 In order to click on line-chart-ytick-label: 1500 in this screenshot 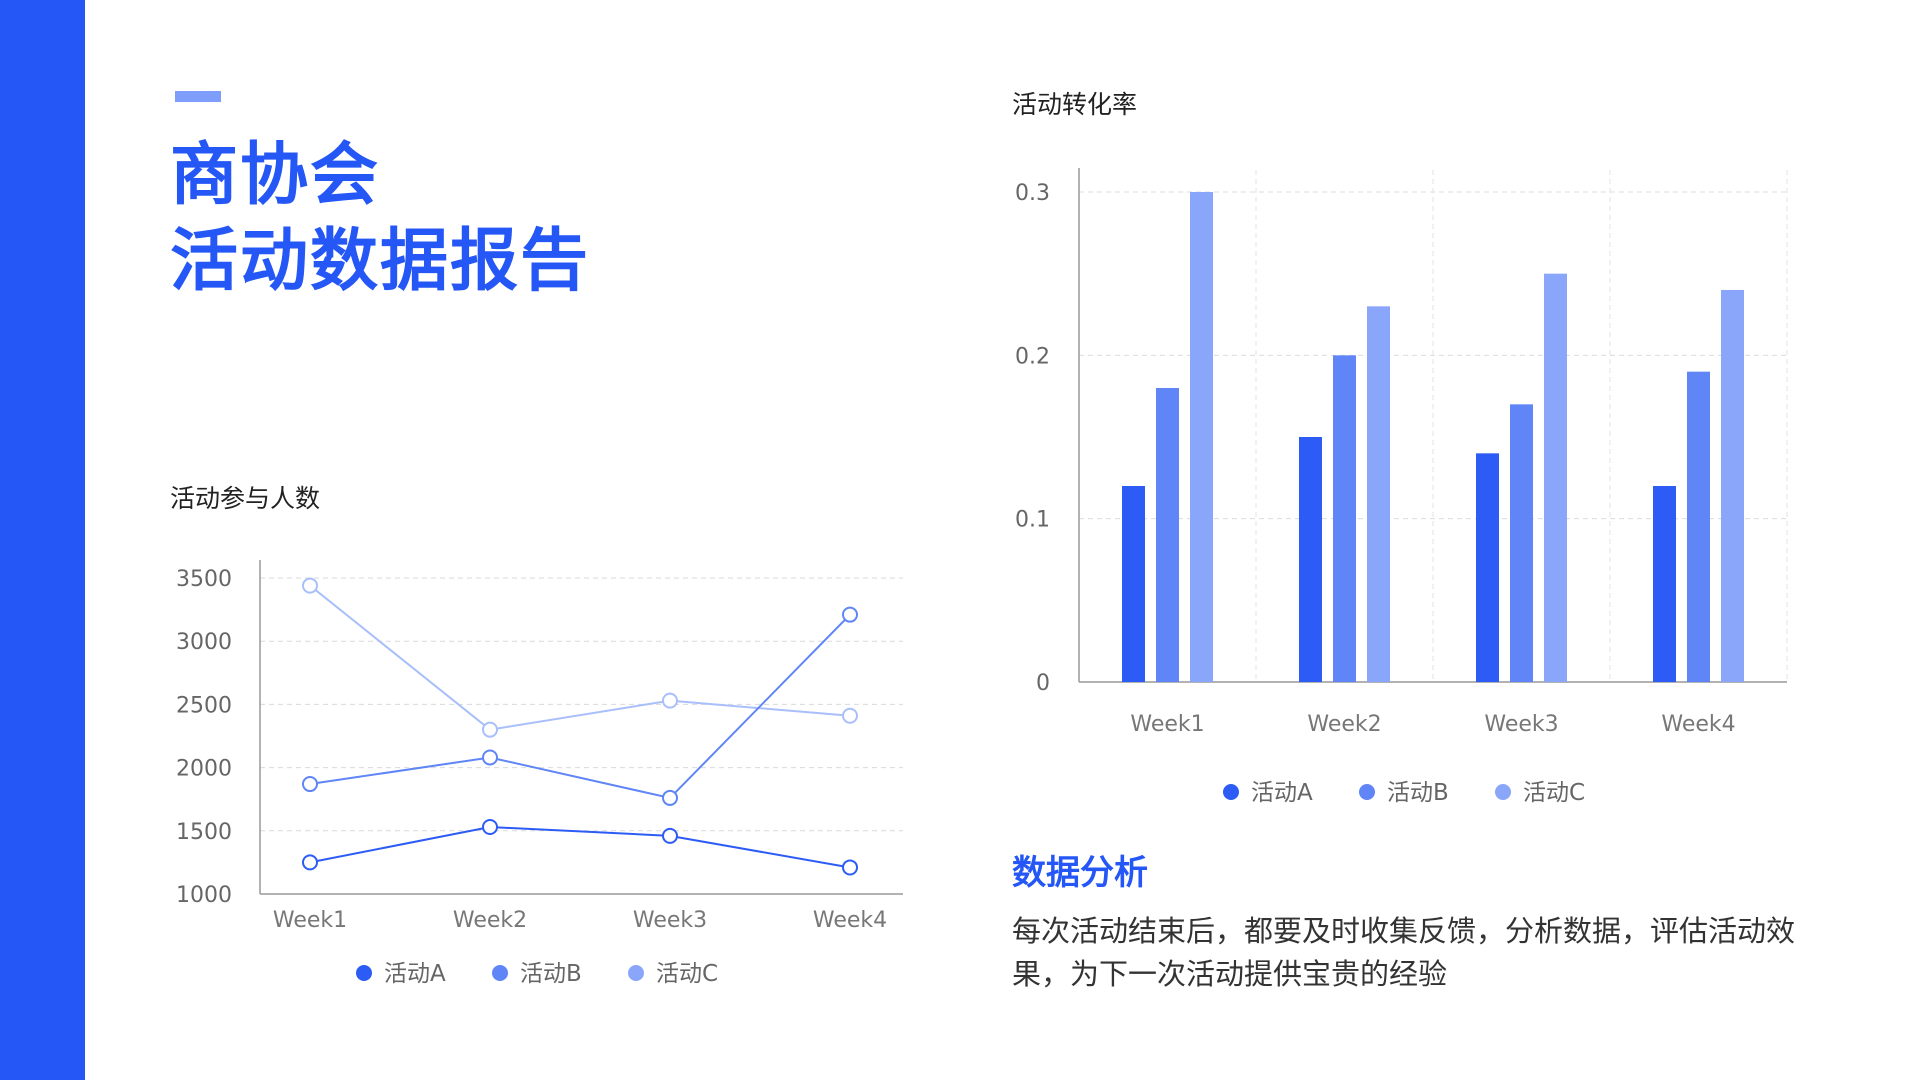, I will do `click(204, 832)`.